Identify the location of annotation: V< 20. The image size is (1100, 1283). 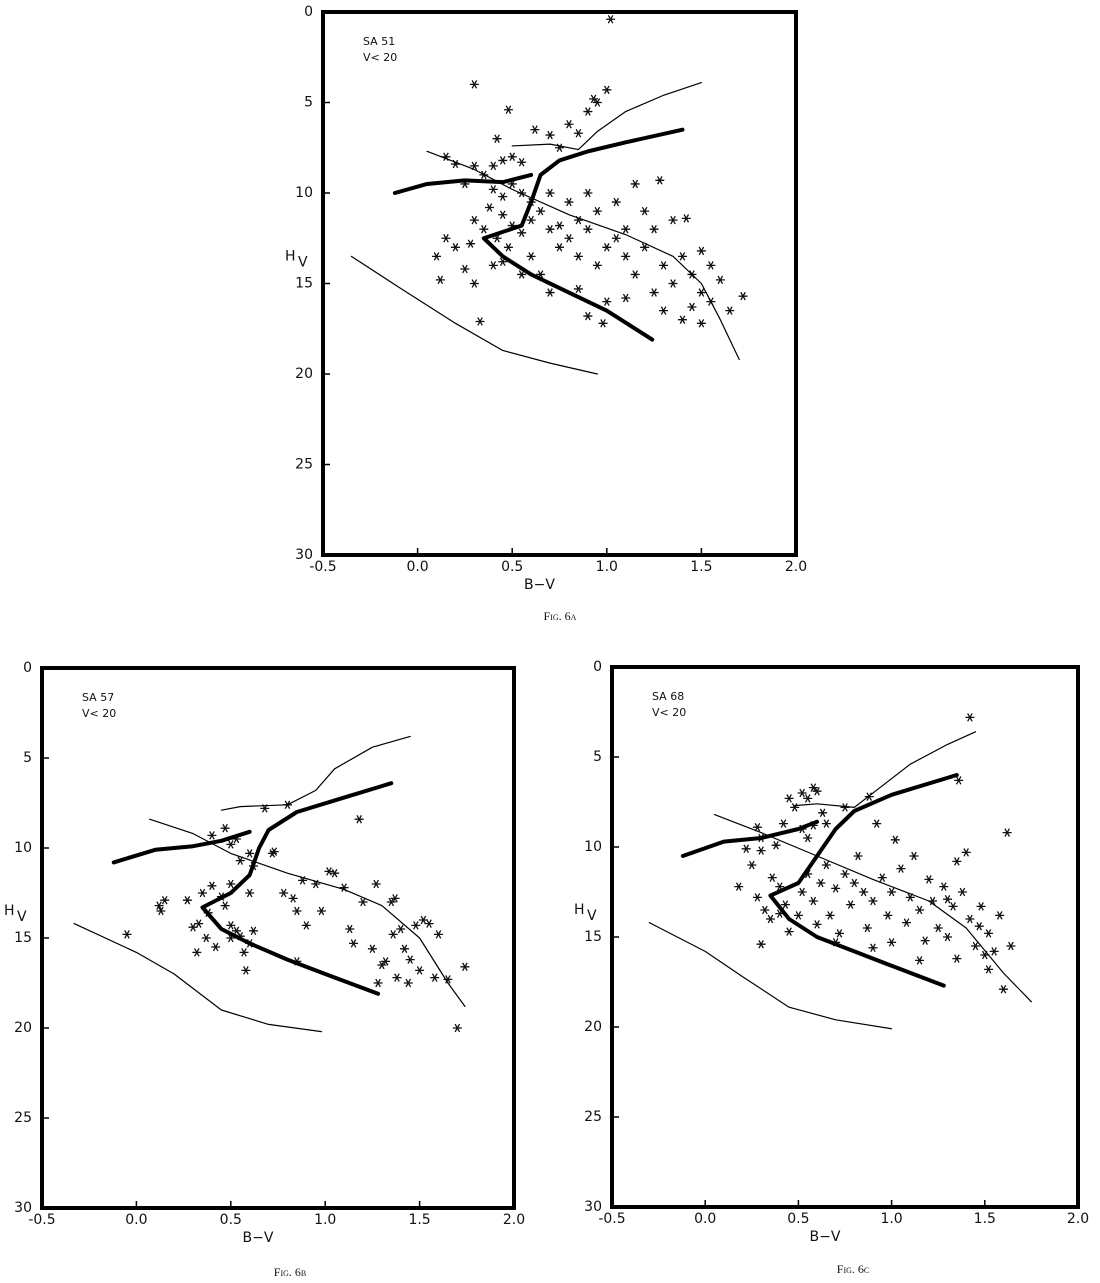
(380, 57).